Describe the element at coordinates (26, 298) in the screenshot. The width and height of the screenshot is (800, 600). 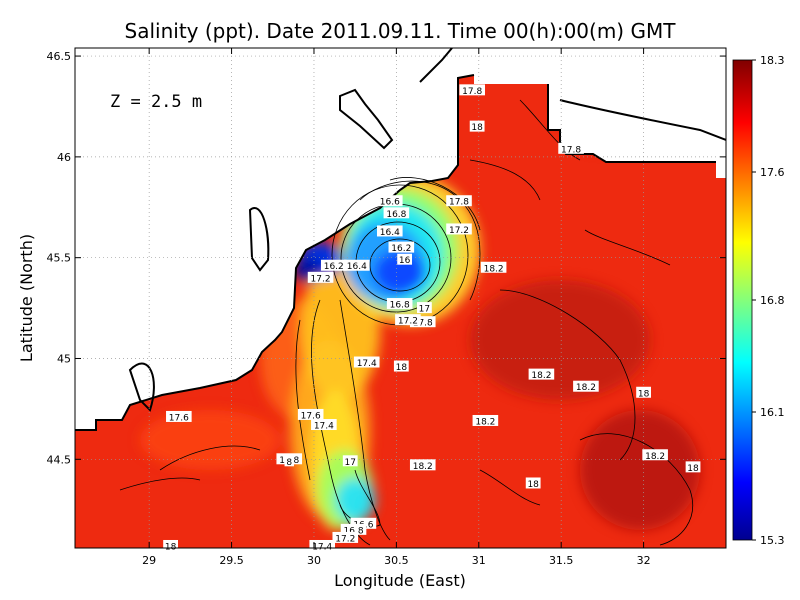
I see `y-axis-label: Latitude (North)` at that location.